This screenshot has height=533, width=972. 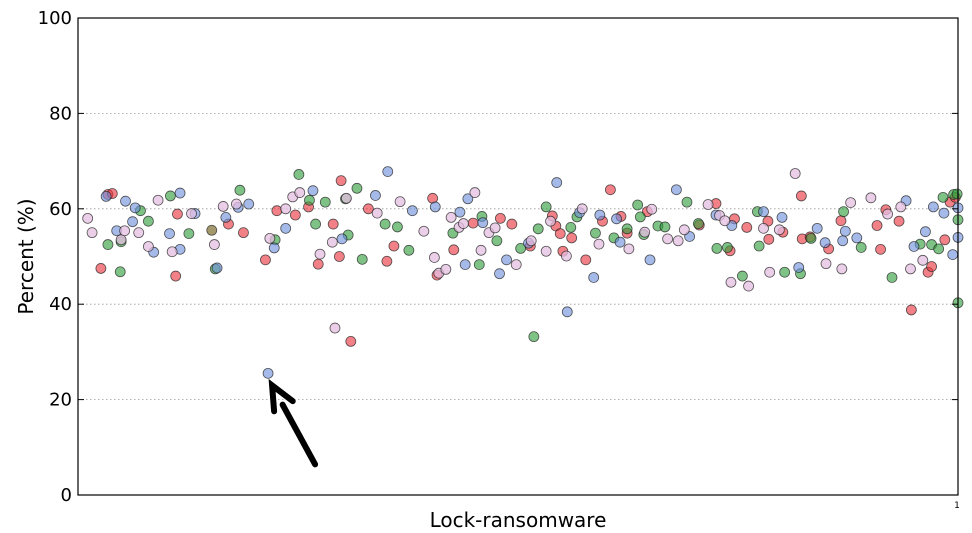 What do you see at coordinates (60, 209) in the screenshot?
I see `y-tick-label: 60` at bounding box center [60, 209].